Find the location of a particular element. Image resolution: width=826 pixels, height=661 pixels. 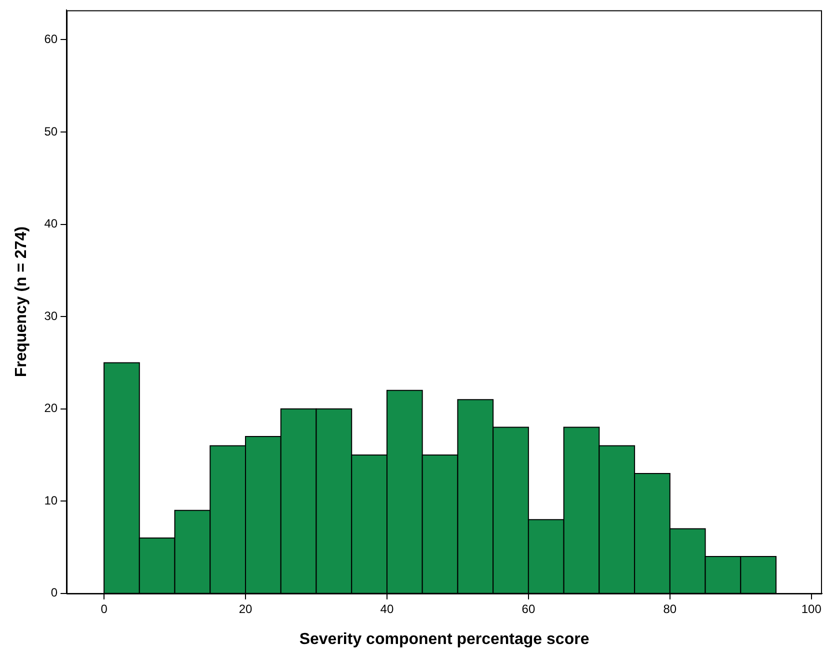

y-tick-label: 30 is located at coordinates (51, 315).